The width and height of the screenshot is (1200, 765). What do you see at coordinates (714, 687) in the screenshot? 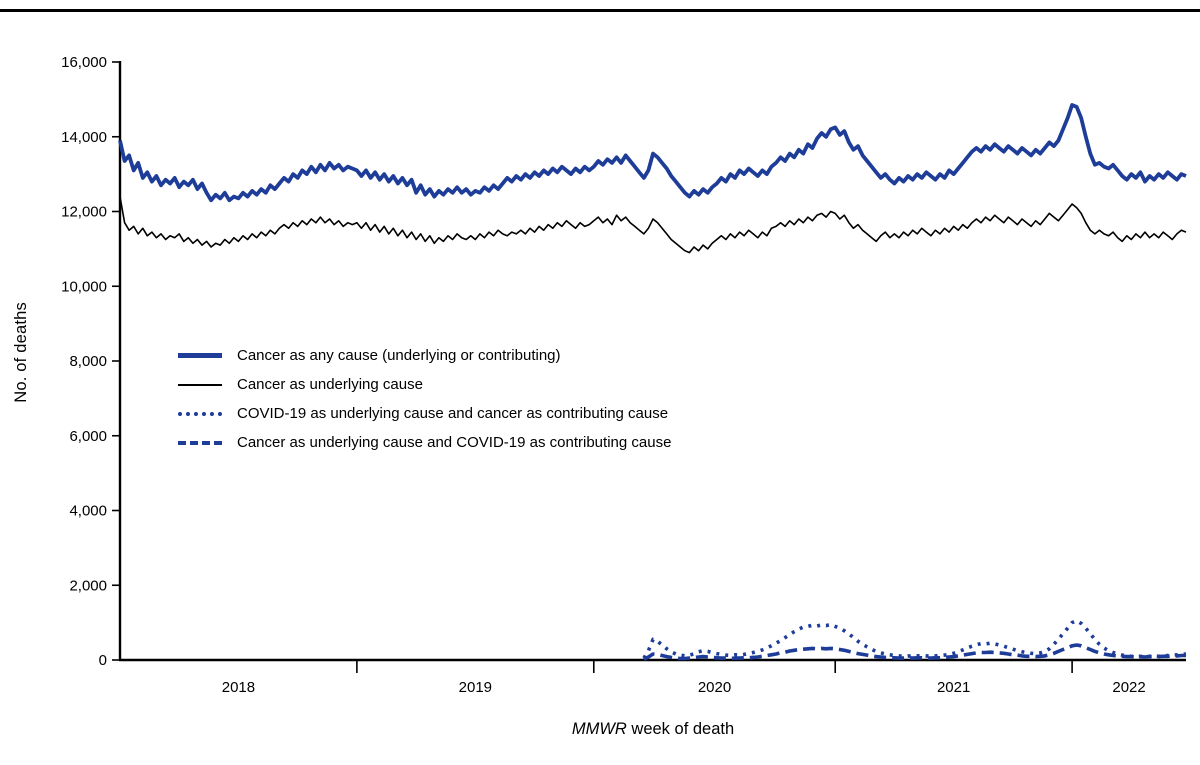
I see `svg-text: 2020` at bounding box center [714, 687].